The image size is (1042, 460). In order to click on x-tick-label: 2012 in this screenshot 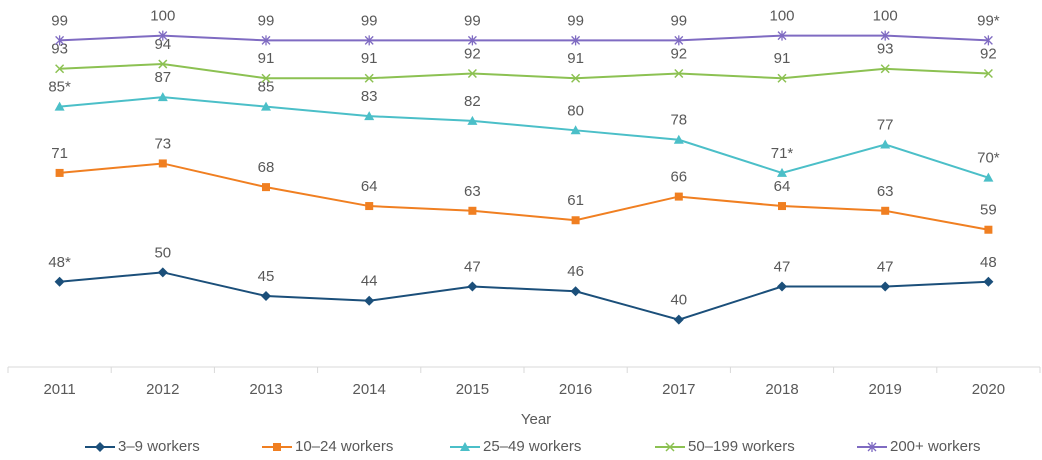, I will do `click(162, 389)`.